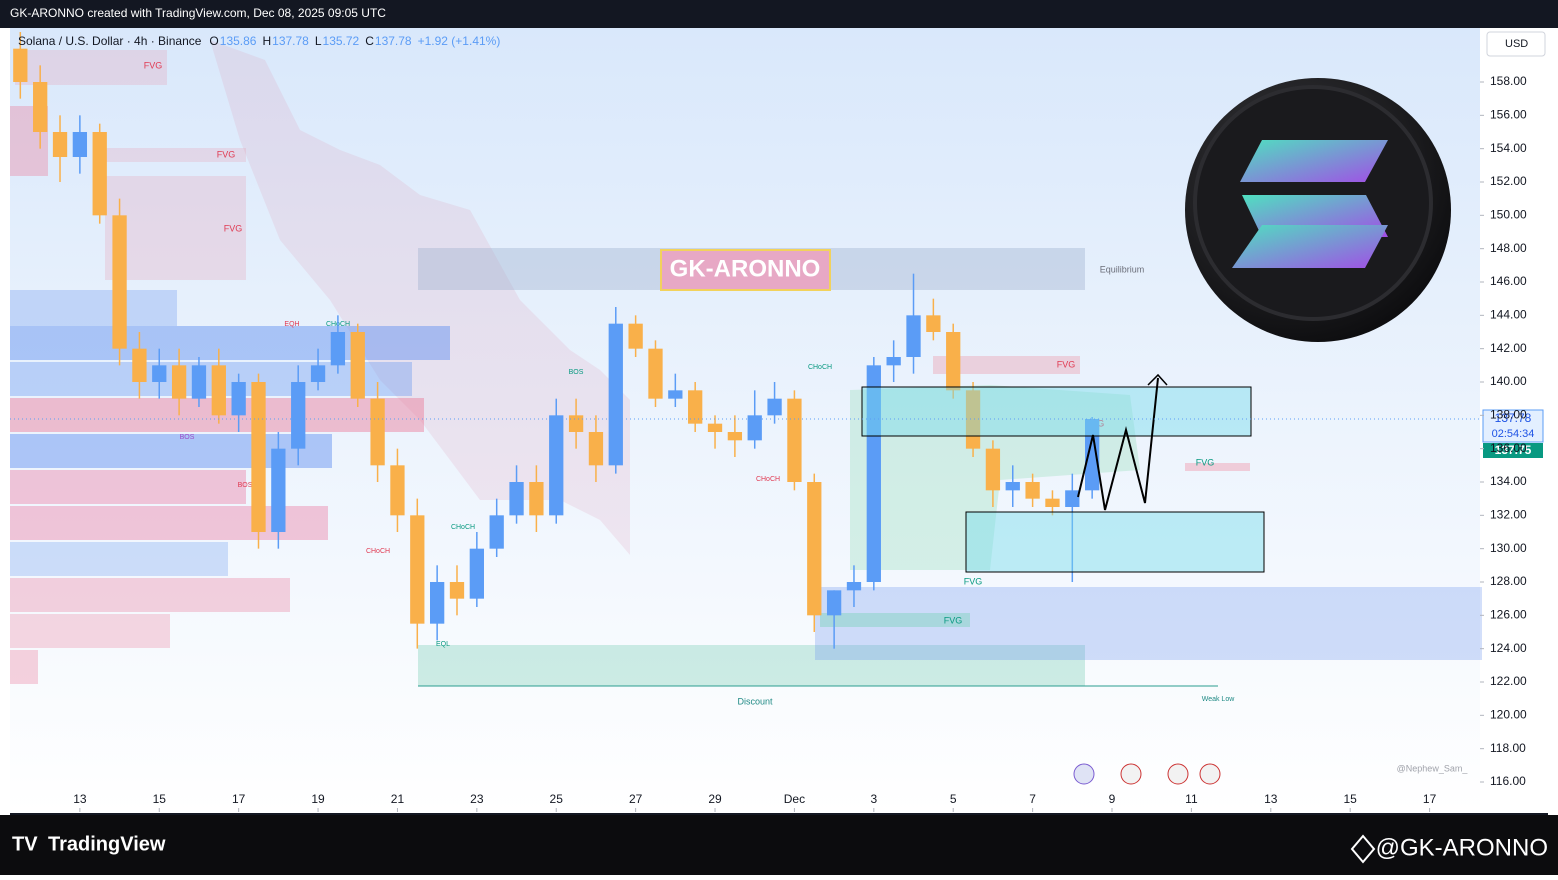 This screenshot has width=1558, height=880. What do you see at coordinates (779, 845) in the screenshot?
I see `bottom-bar` at bounding box center [779, 845].